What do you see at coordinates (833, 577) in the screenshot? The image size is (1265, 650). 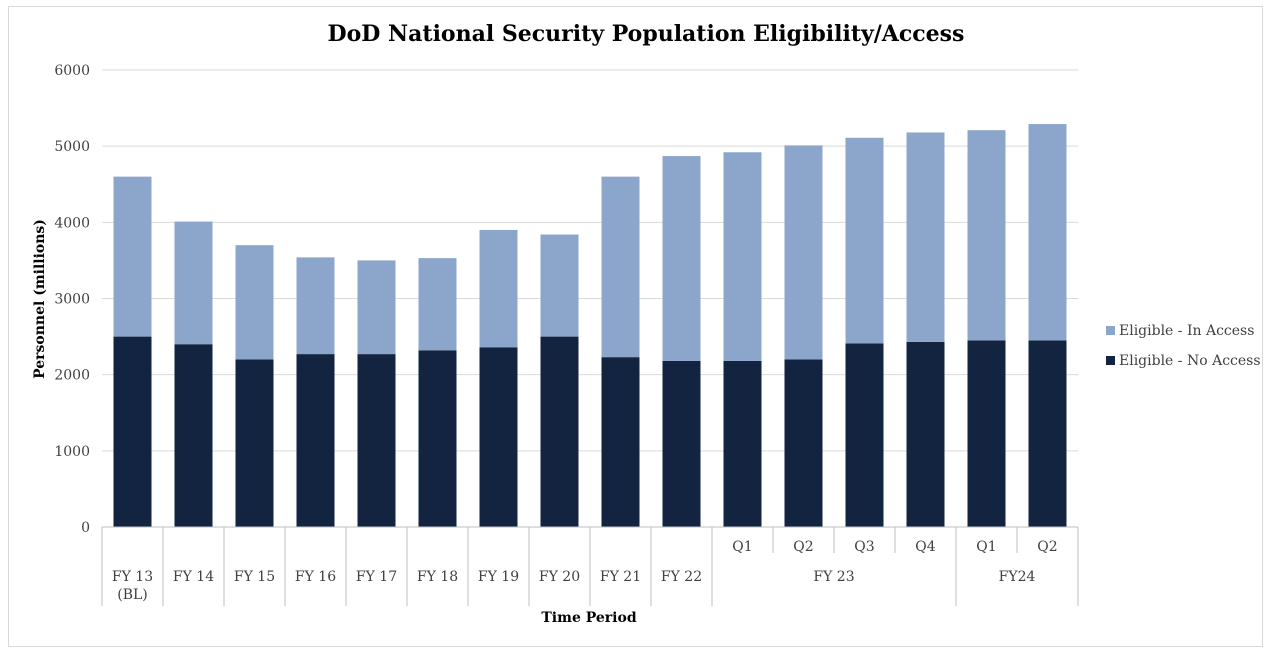 I see `x-group-label: FY 23` at bounding box center [833, 577].